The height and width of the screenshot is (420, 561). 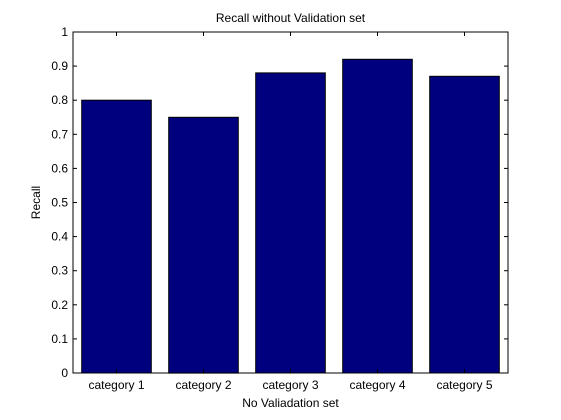 I want to click on y-tick-label: 0.1, so click(x=59, y=339).